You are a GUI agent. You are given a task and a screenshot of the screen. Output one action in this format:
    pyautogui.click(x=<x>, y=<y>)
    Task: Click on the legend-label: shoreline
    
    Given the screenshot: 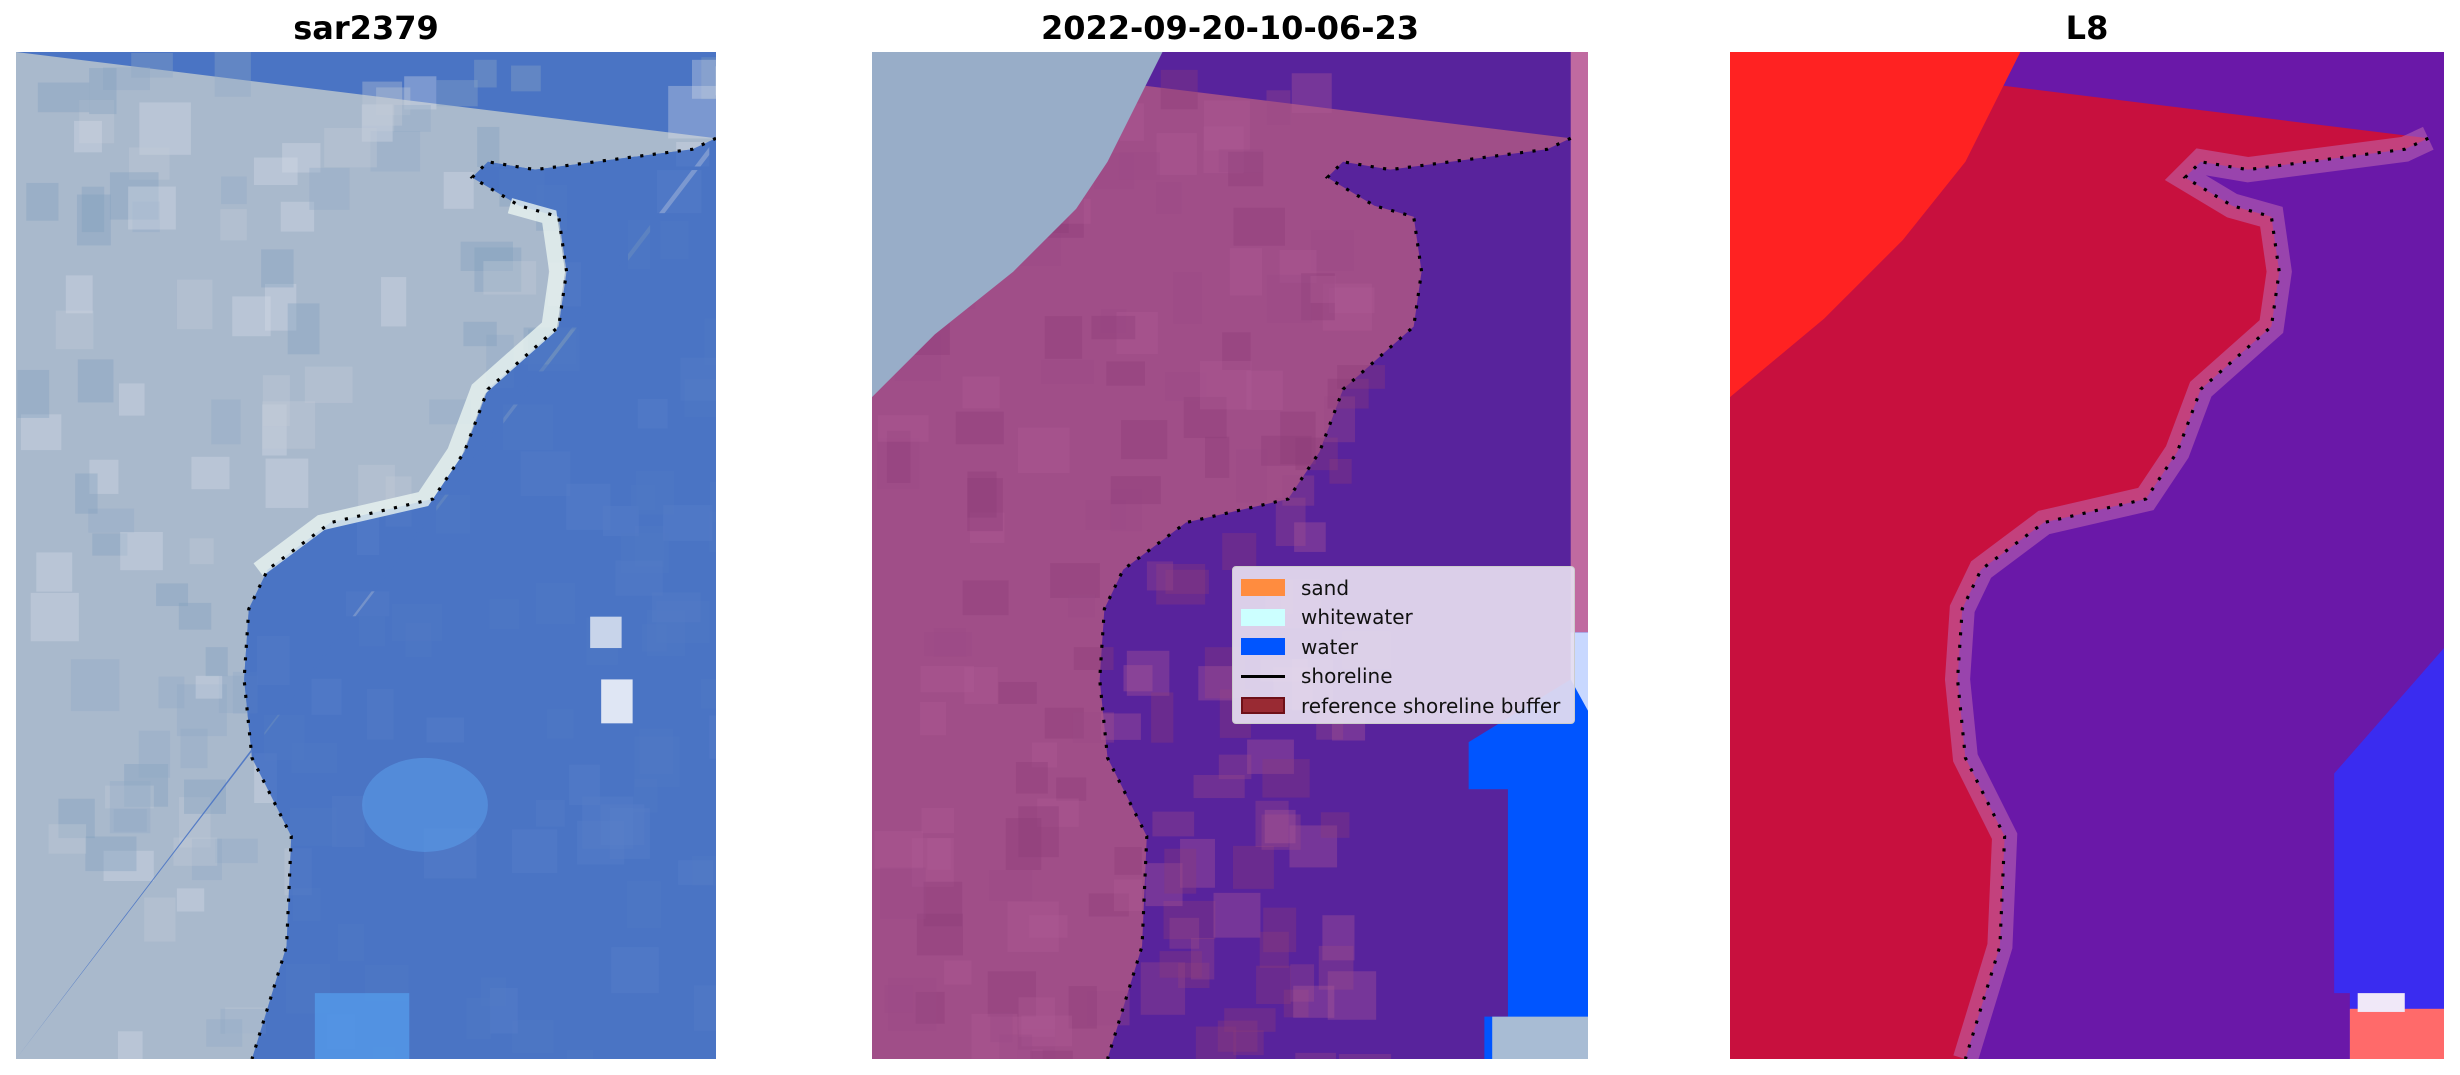 What is the action you would take?
    pyautogui.click(x=1347, y=676)
    